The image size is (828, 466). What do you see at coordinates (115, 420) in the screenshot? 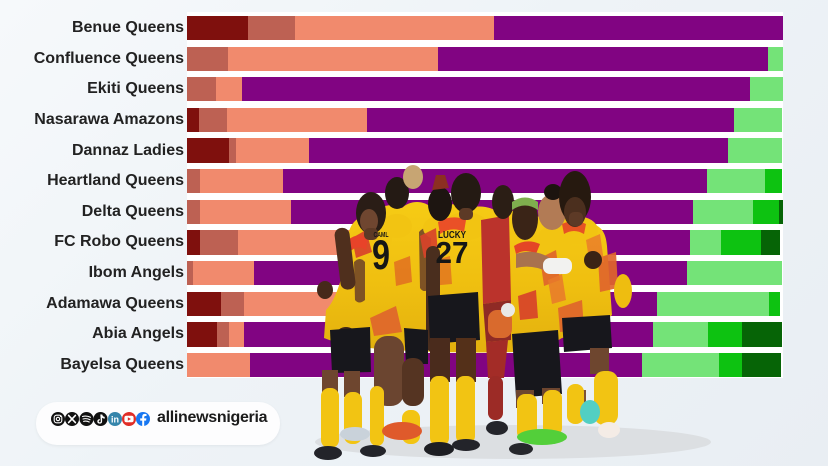
I see `svg-text: in` at bounding box center [115, 420].